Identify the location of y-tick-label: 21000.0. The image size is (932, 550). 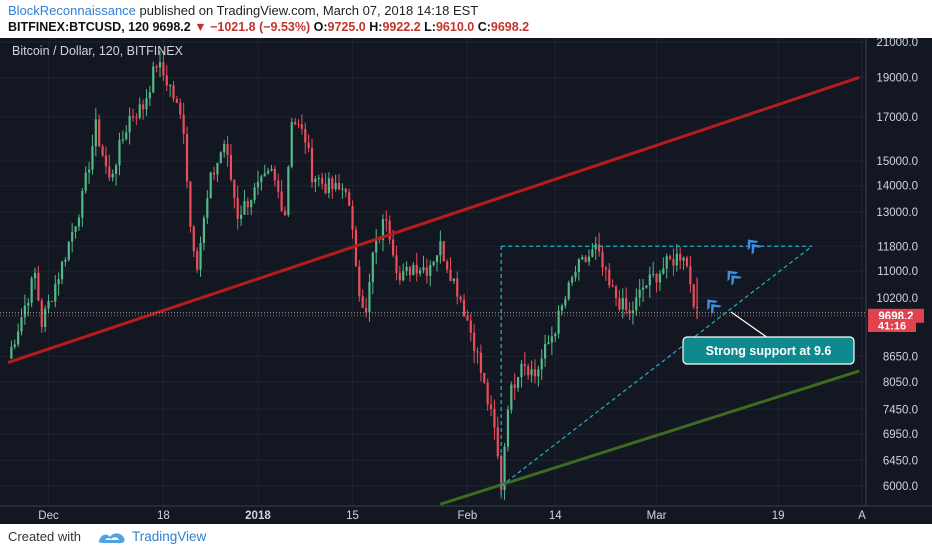
(897, 43).